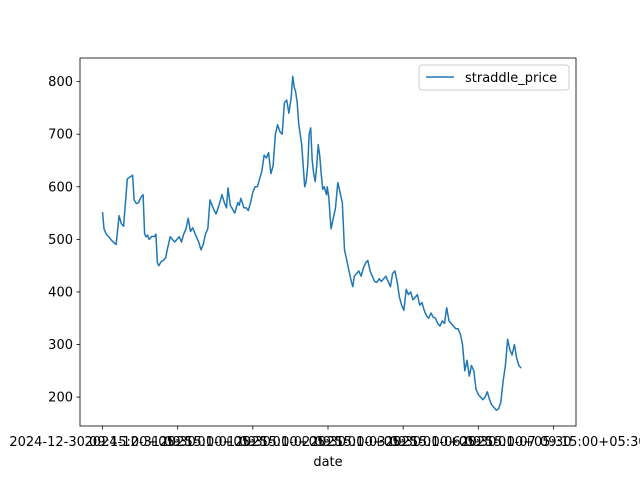 The image size is (640, 480). I want to click on x-tick-label: 2025-01-03 09:15:00+05:30, so click(403, 442).